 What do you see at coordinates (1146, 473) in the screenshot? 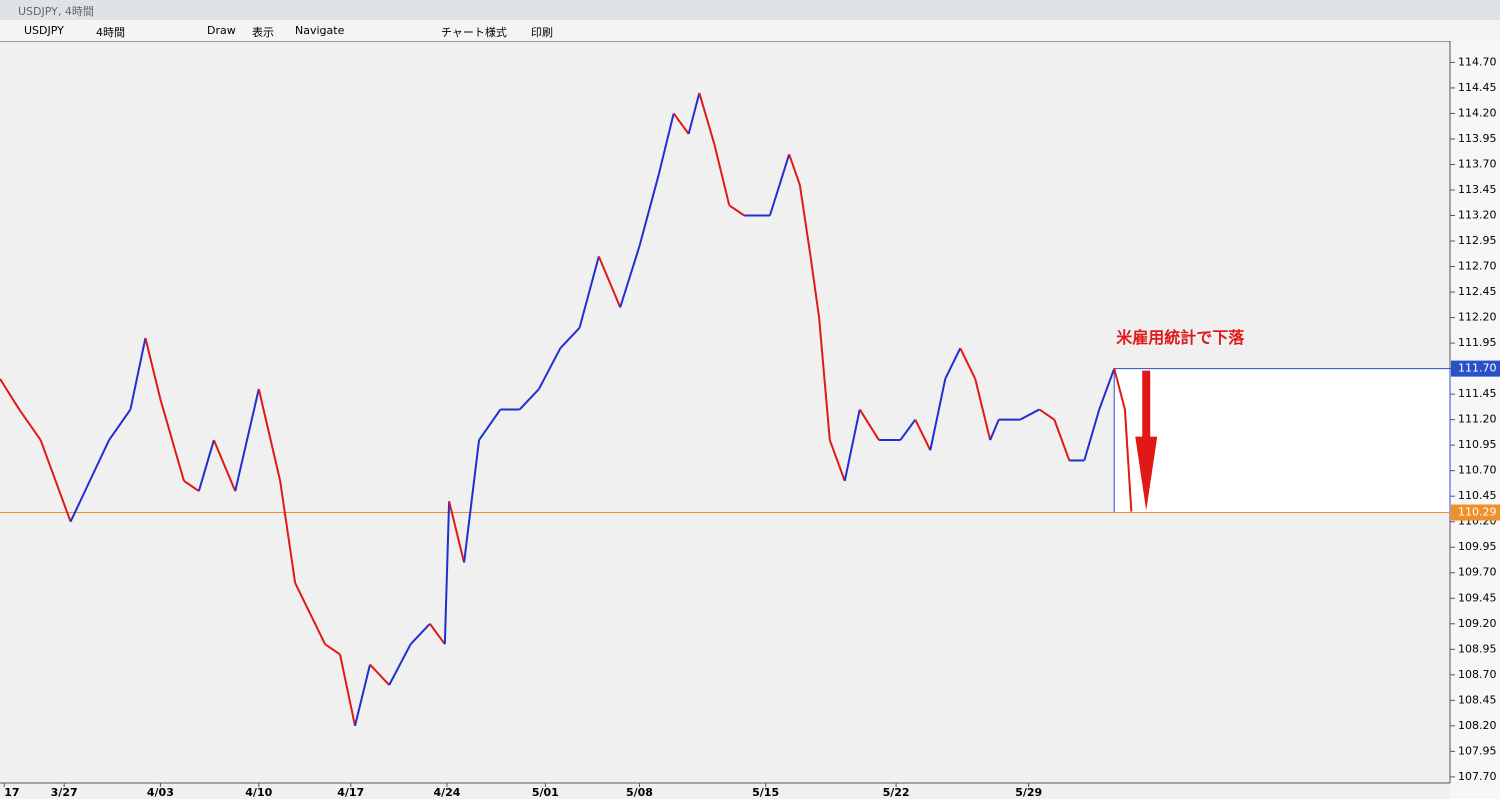
I see `arrow-head` at bounding box center [1146, 473].